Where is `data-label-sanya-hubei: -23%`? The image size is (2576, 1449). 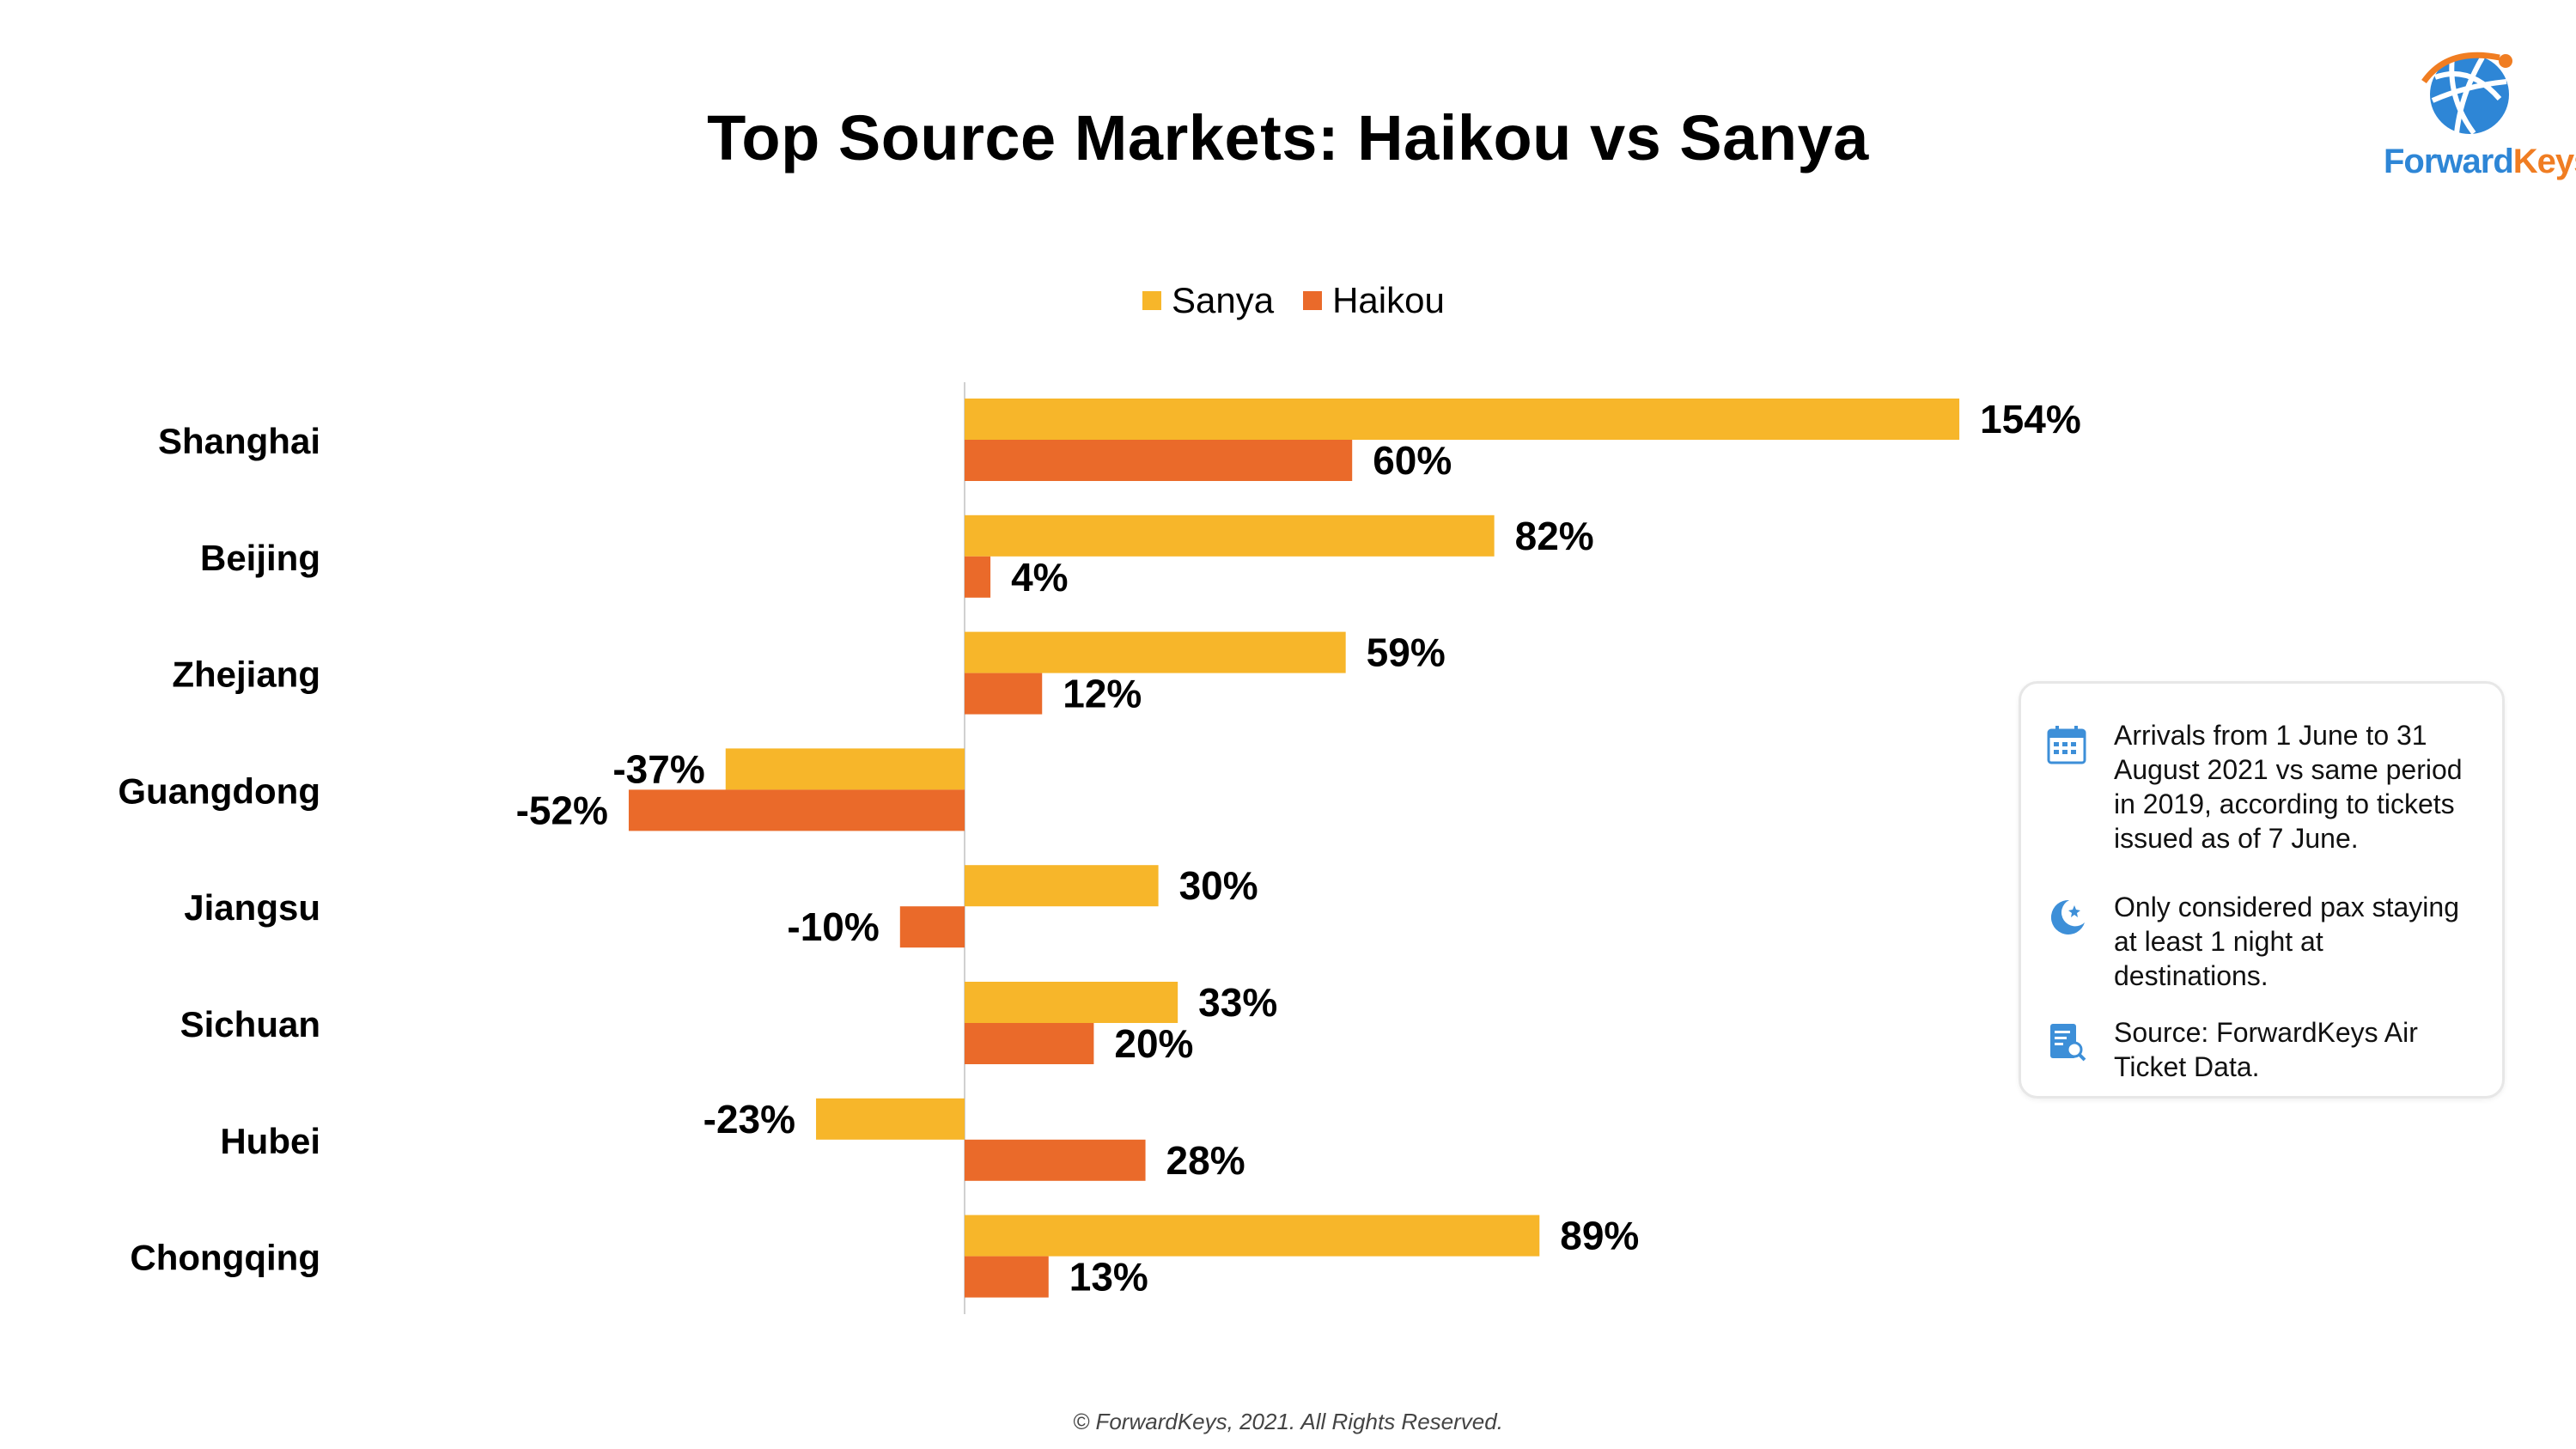
data-label-sanya-hubei: -23% is located at coordinates (749, 1119).